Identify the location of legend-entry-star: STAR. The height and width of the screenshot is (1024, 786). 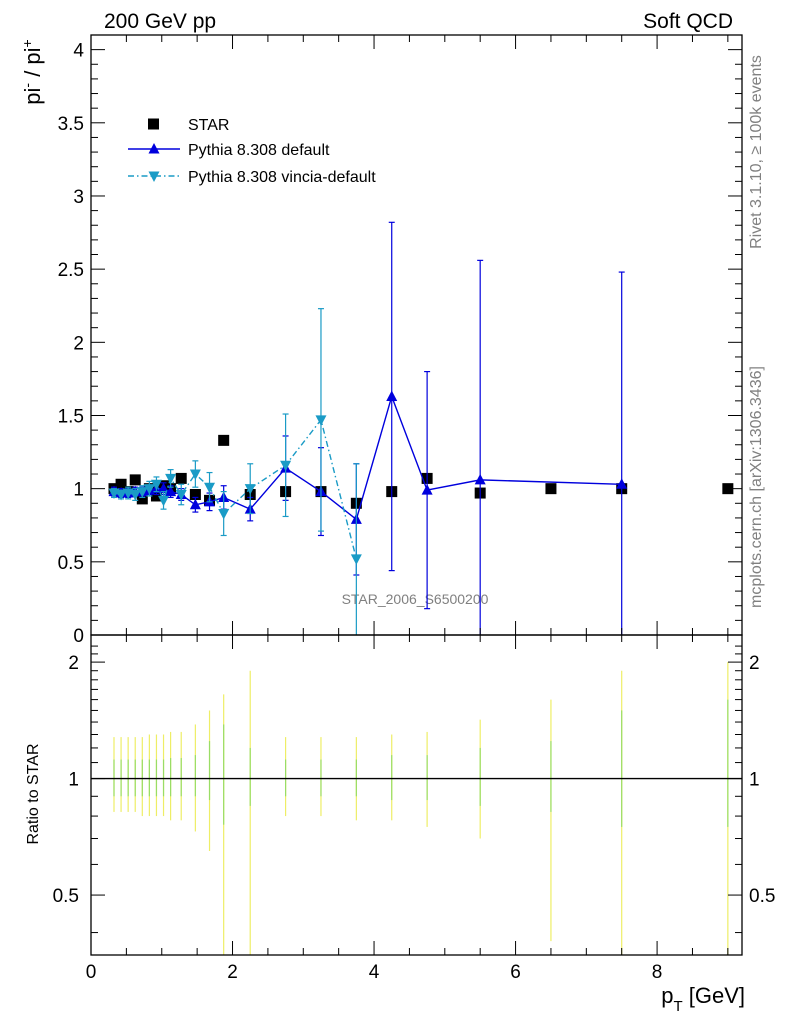
(188, 125).